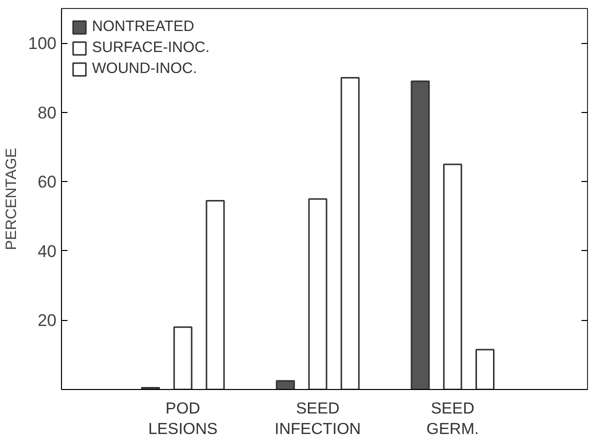  I want to click on y-tick-label: 100, so click(42, 44).